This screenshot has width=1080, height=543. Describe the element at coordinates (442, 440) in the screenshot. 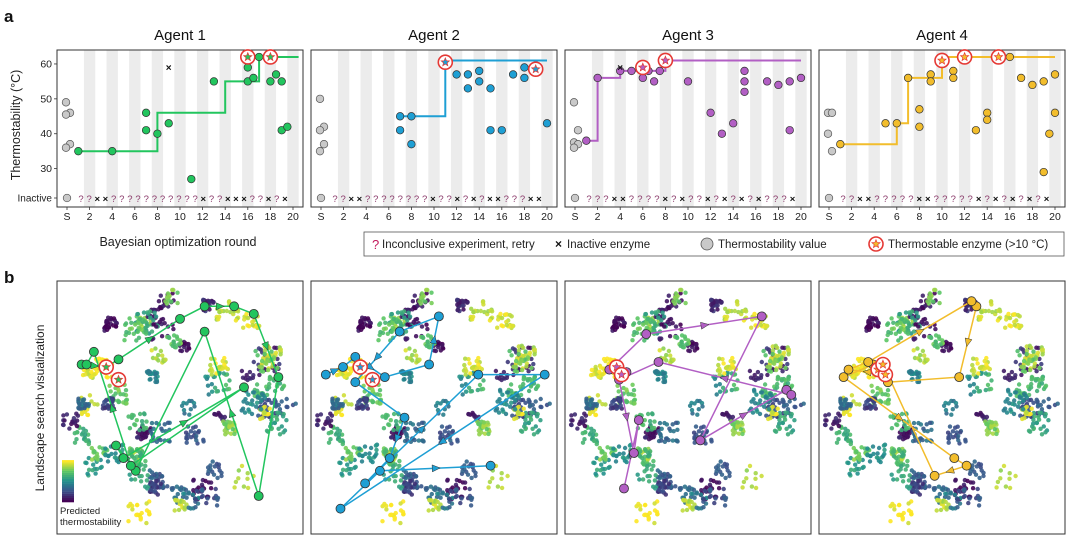

I see `path-arrow` at that location.